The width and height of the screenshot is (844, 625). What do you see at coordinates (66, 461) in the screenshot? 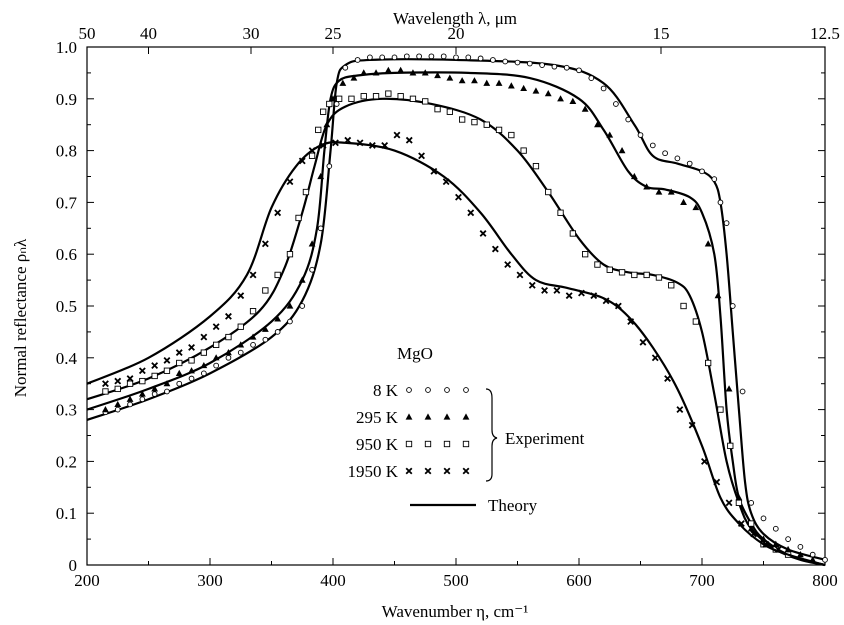
I see `y-tick-label: 0.2` at bounding box center [66, 461].